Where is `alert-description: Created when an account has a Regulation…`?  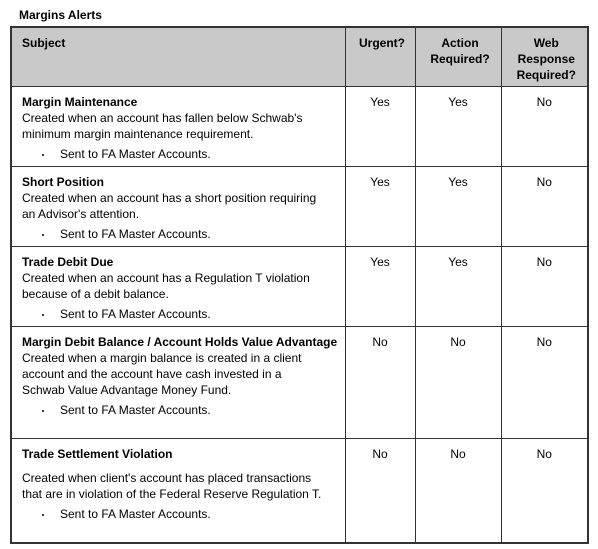 alert-description: Created when an account has a Regulation… is located at coordinates (166, 286).